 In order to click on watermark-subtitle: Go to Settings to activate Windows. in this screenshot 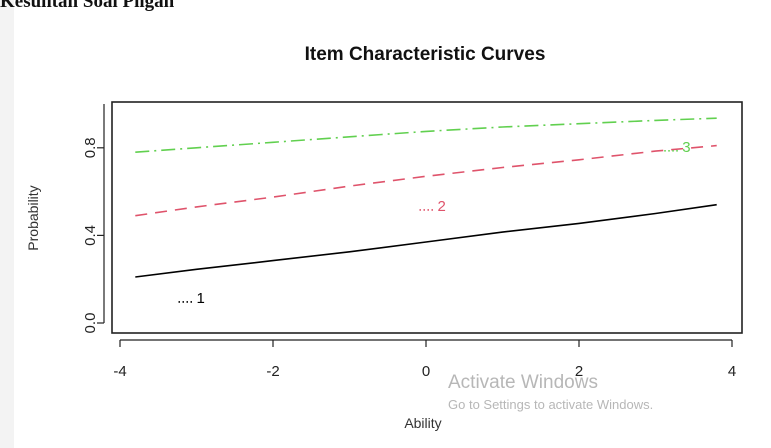, I will do `click(551, 404)`.